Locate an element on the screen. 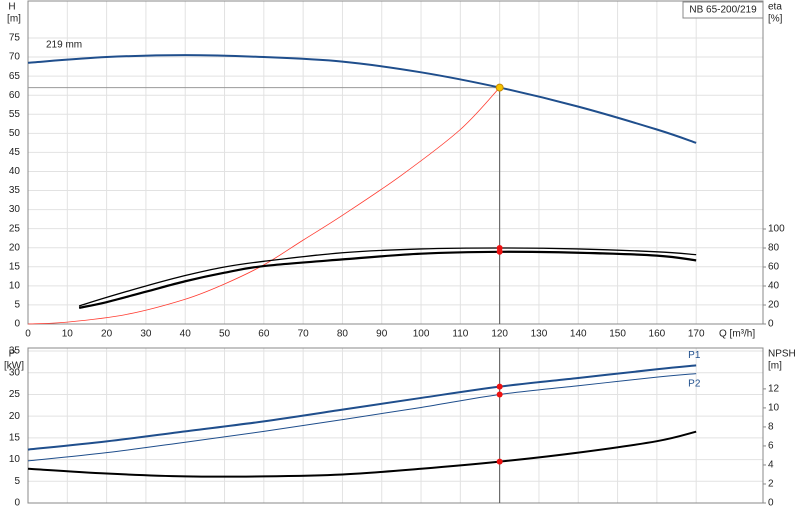 This screenshot has height=520, width=800. x-tick-label: 0 is located at coordinates (28, 334).